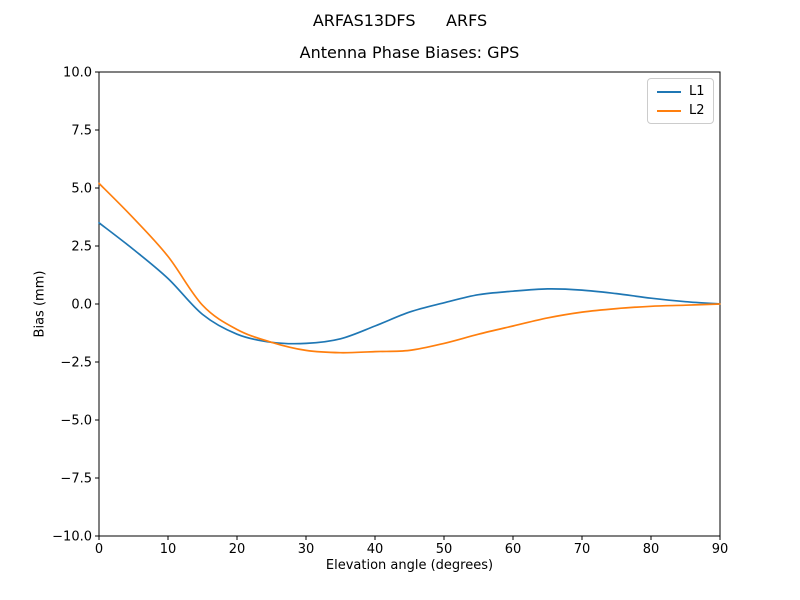  I want to click on x-tick-label: 30, so click(306, 549).